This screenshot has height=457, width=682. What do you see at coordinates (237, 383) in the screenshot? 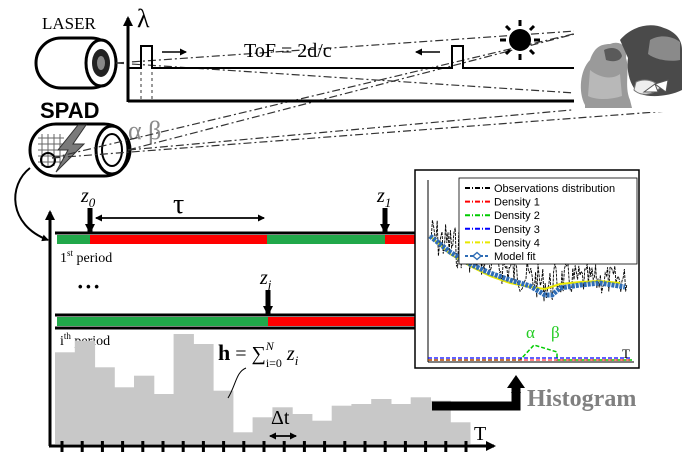
I see `formula-pointer` at bounding box center [237, 383].